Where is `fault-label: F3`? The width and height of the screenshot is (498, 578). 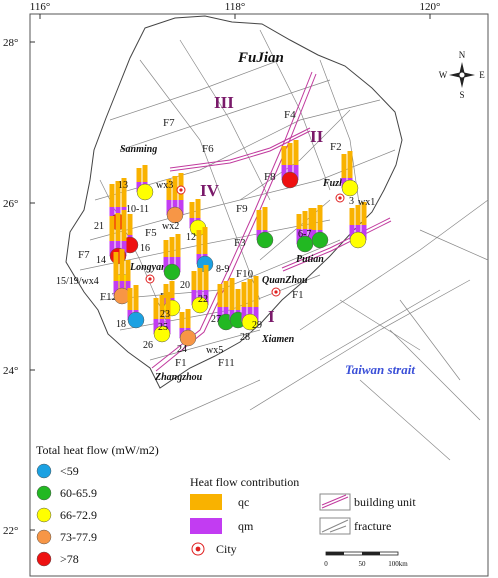
fault-label: F3 is located at coordinates (240, 243).